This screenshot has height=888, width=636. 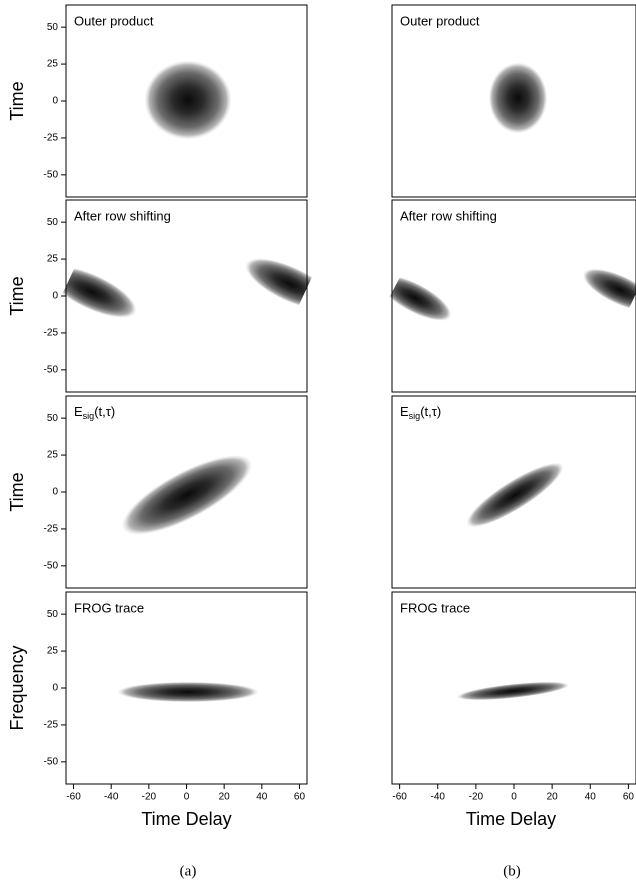 What do you see at coordinates (17, 687) in the screenshot?
I see `y-axis-label: Frequency` at bounding box center [17, 687].